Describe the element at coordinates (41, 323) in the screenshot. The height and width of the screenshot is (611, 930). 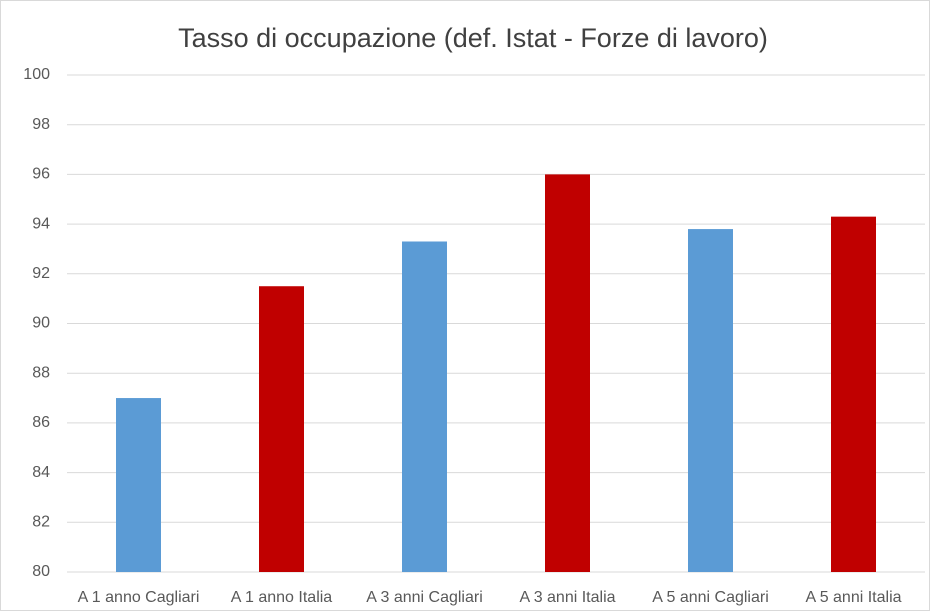
I see `y-tick-label: 90` at that location.